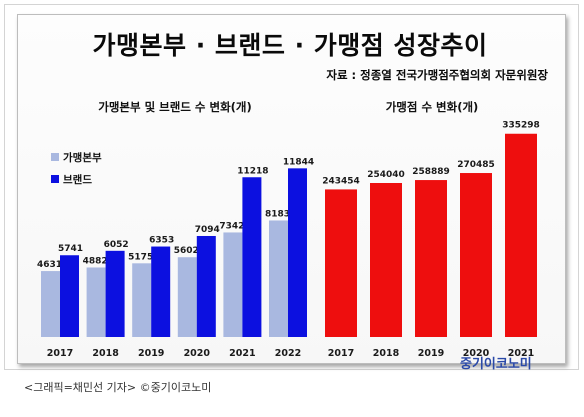 Image resolution: width=584 pixels, height=417 pixels. I want to click on source-note: 자료 : 정종열 전국가맹점주협의회 자문위원장, so click(437, 75).